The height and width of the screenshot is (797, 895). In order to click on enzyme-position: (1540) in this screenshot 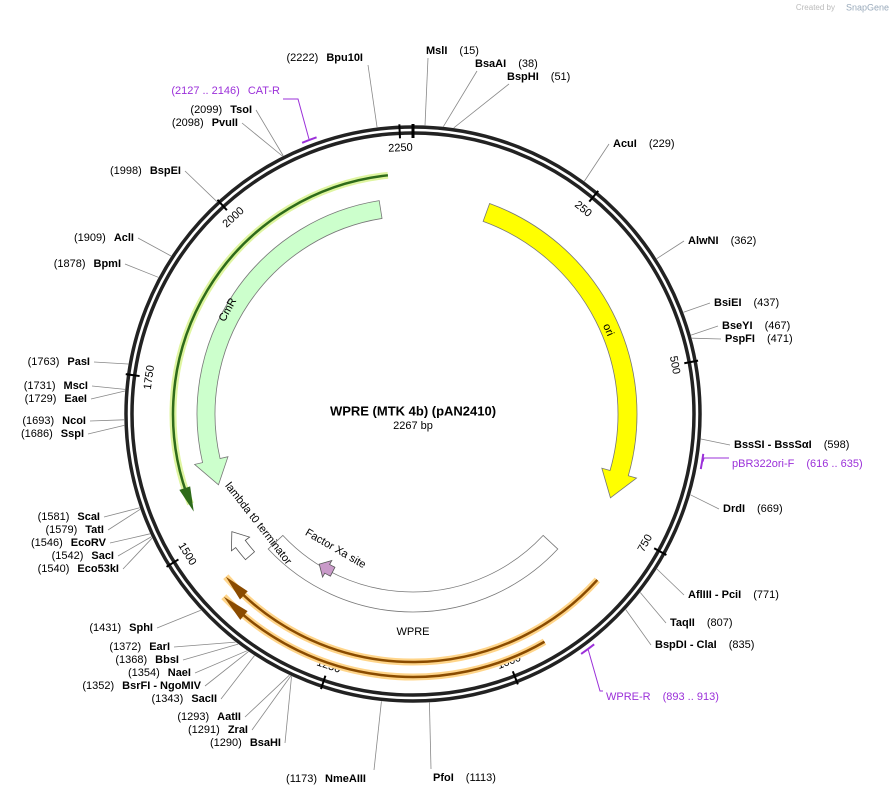, I will do `click(54, 569)`.